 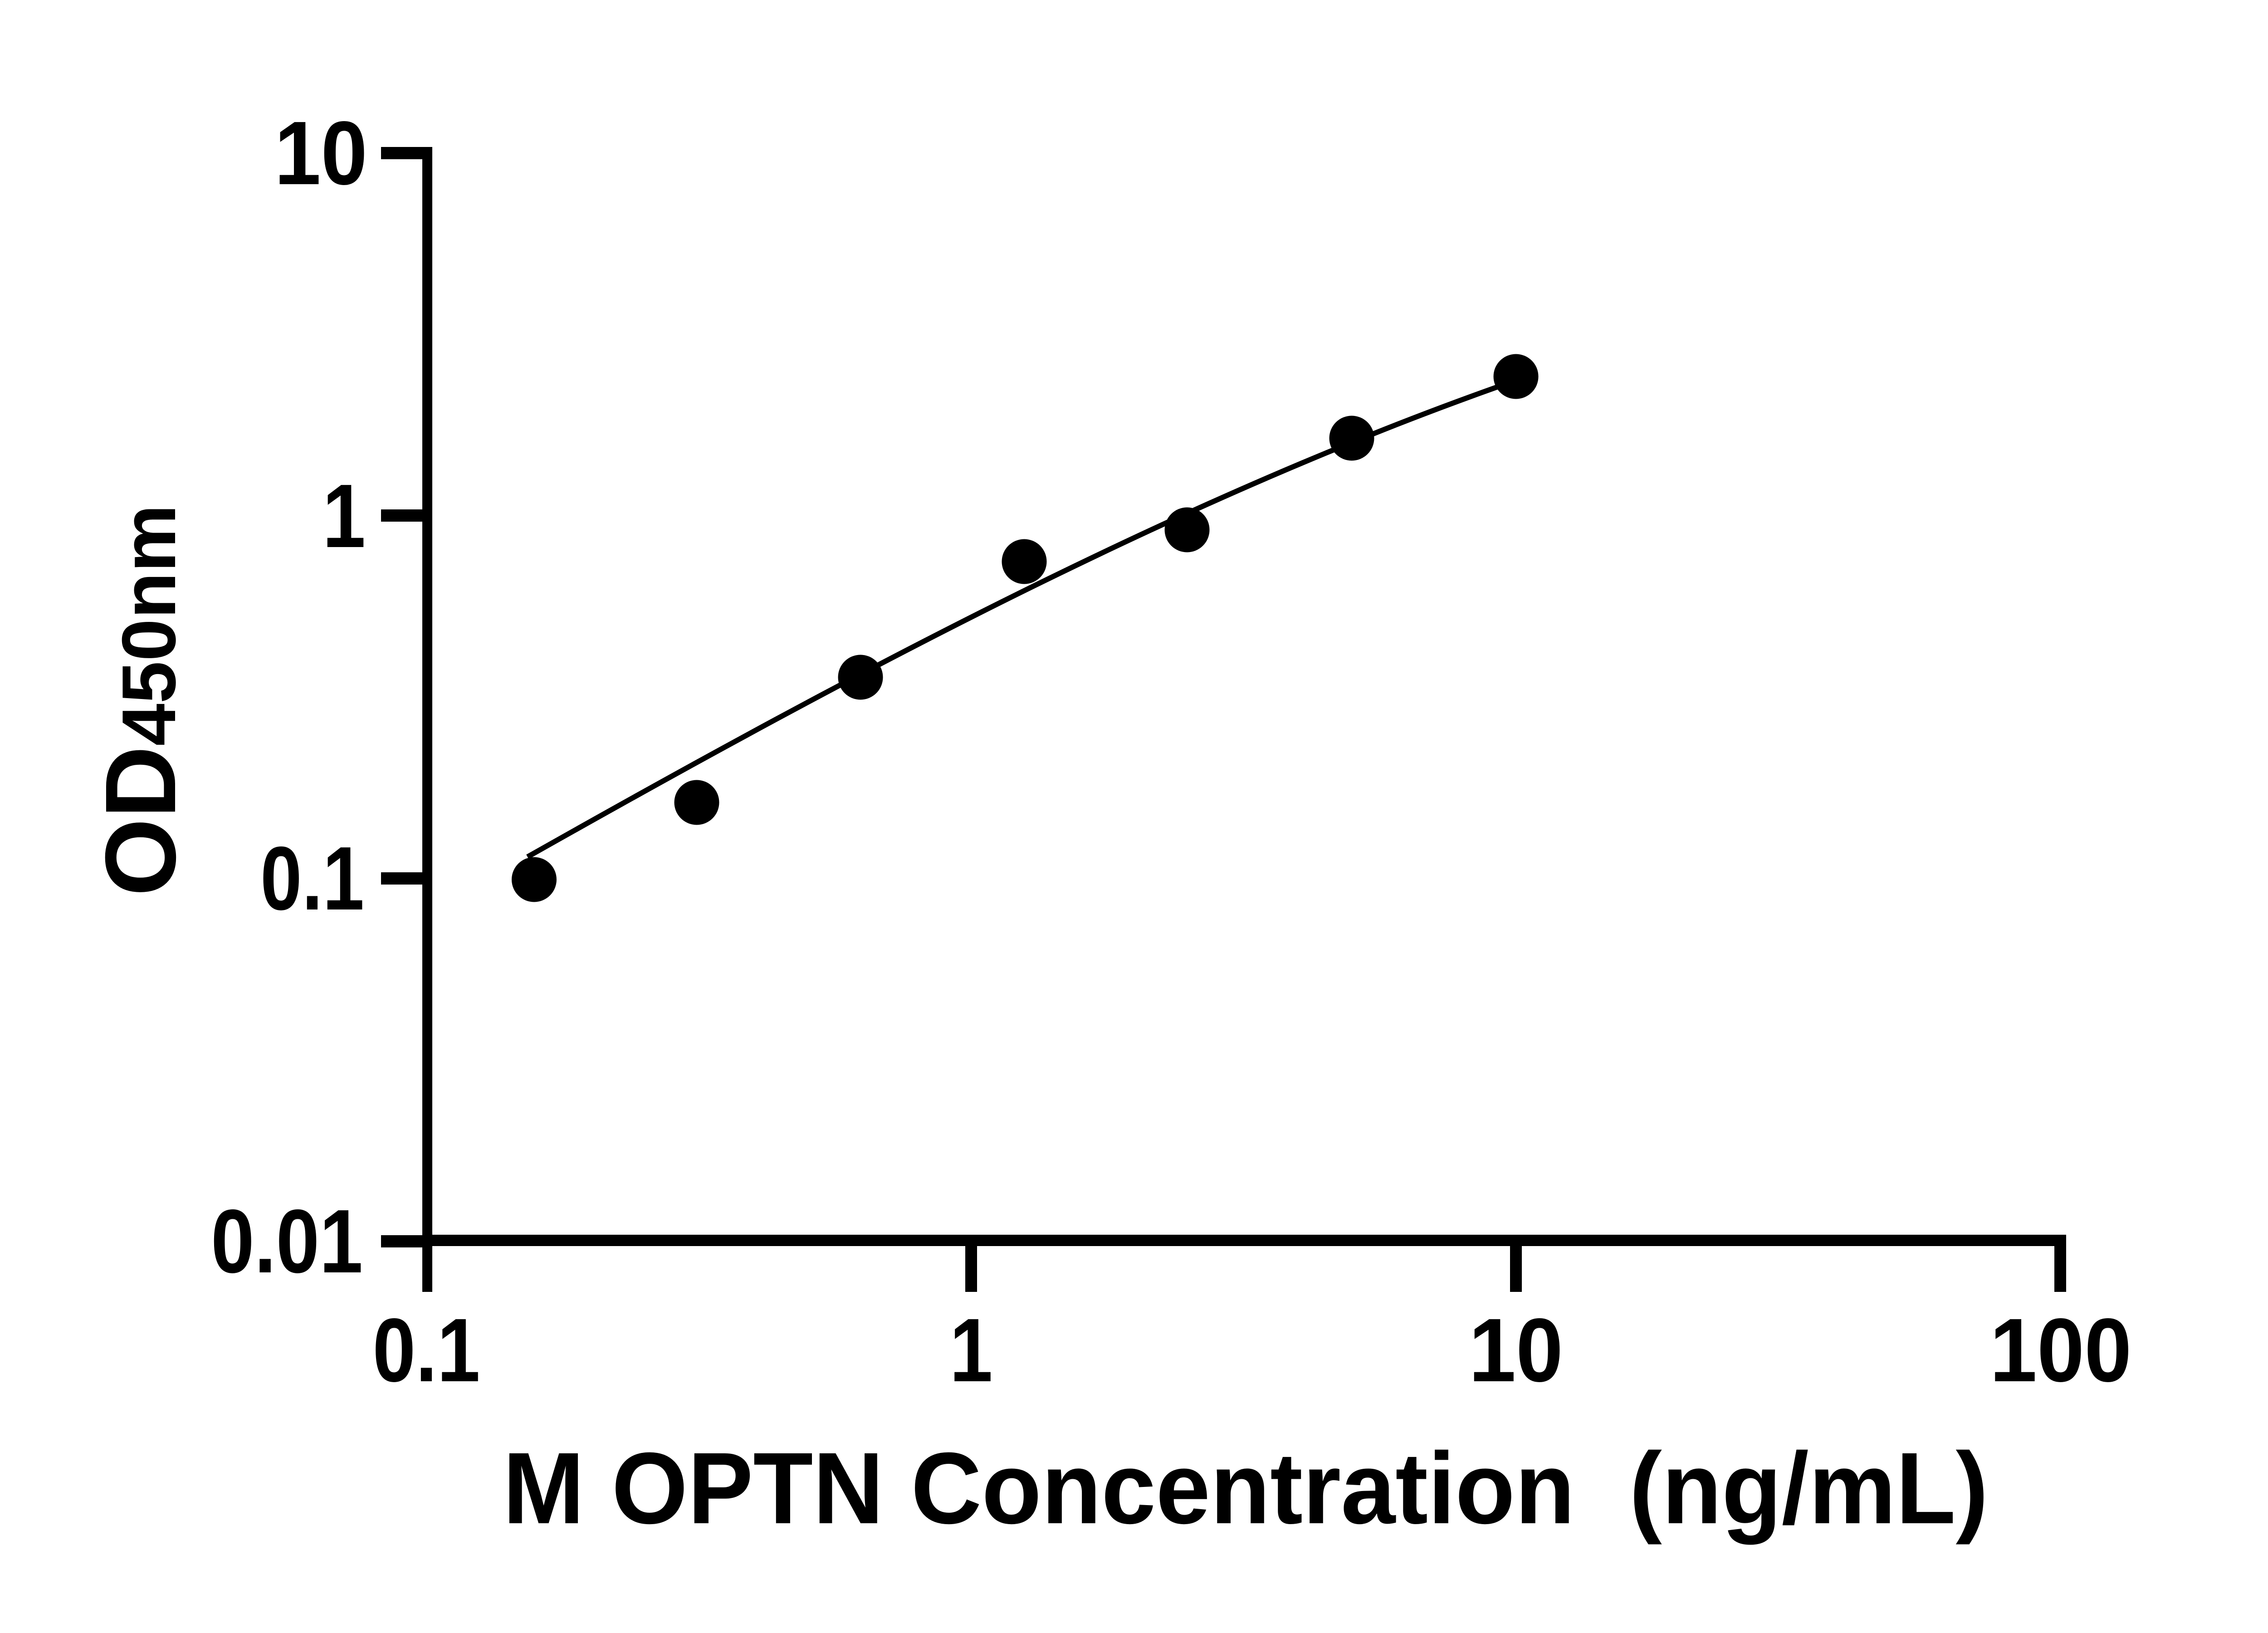 I want to click on svg-text: OD450nm, so click(x=140, y=700).